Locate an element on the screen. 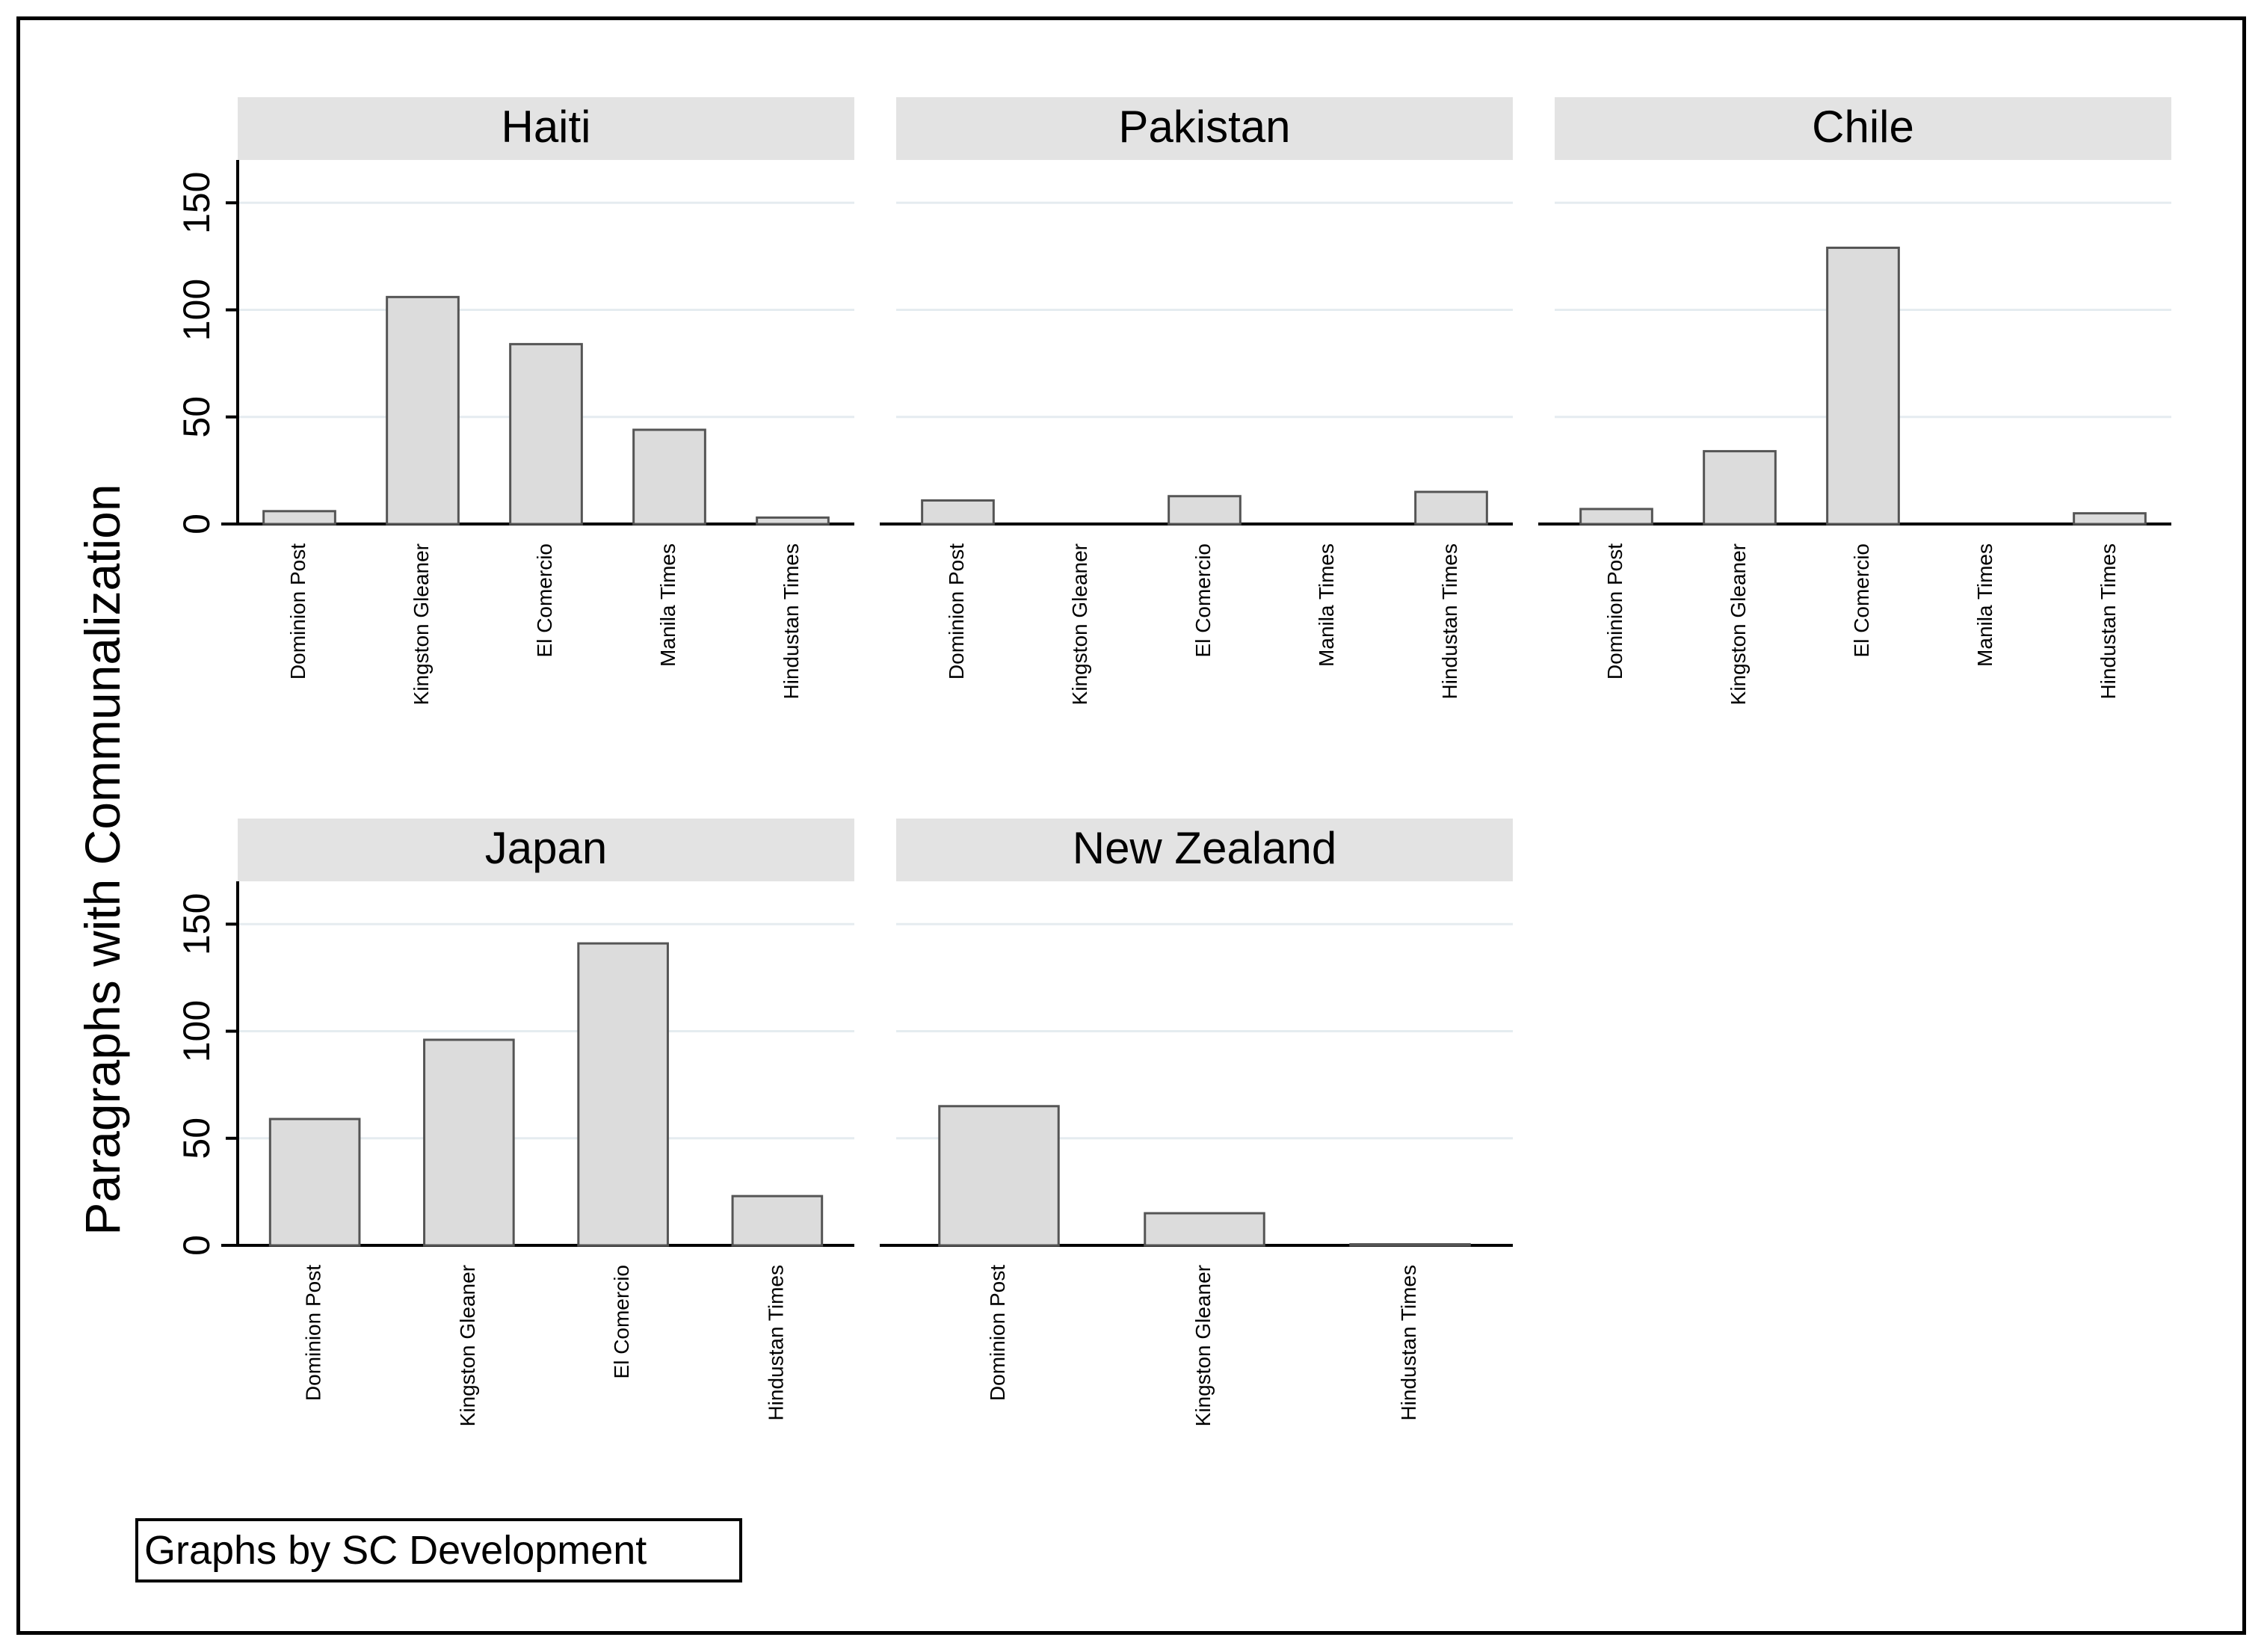  note-box is located at coordinates (439, 1550).